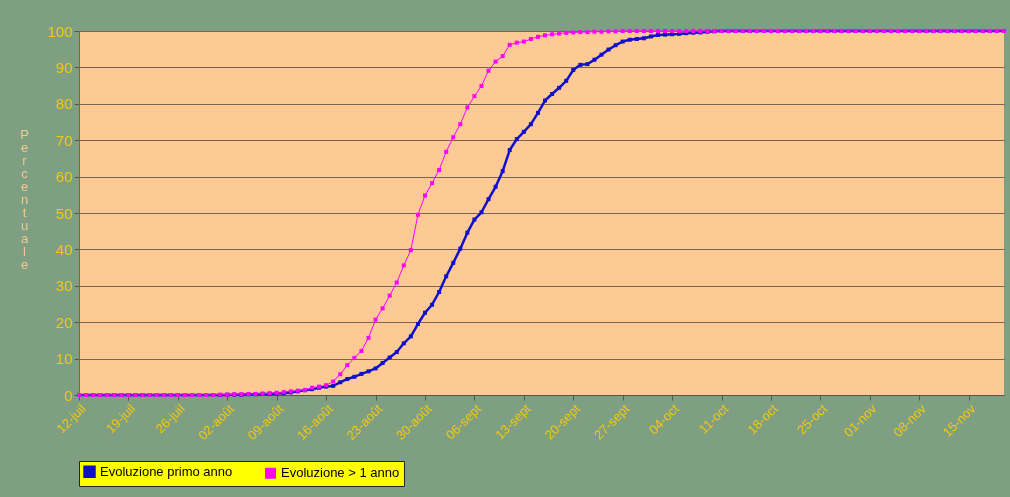 This screenshot has width=1010, height=497. Describe the element at coordinates (24, 199) in the screenshot. I see `text: Percentuale` at that location.